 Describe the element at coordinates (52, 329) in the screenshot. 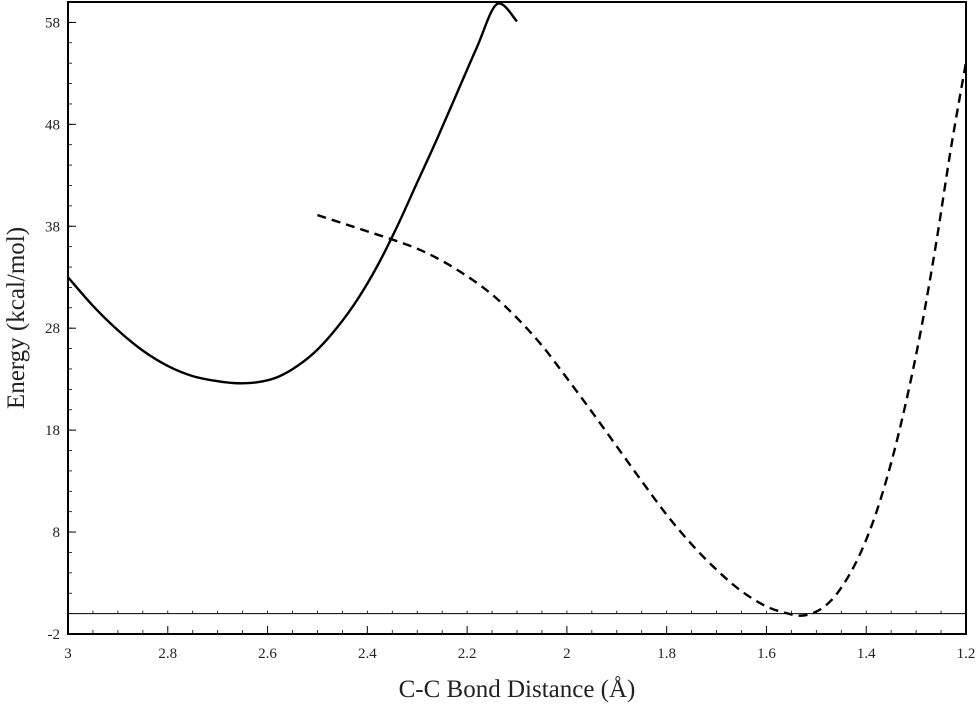

I see `y-tick-label: 28` at that location.